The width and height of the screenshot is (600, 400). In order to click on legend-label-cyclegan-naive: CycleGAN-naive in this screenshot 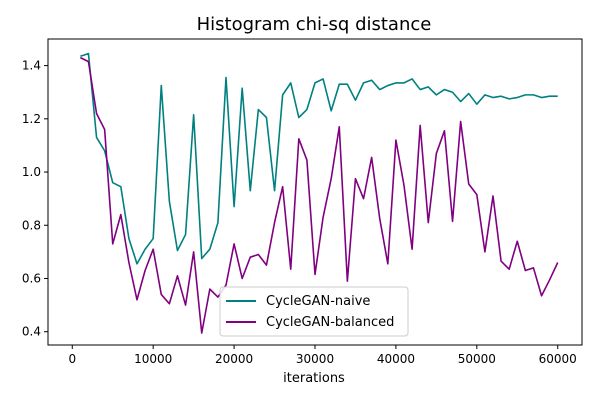, I will do `click(318, 301)`.